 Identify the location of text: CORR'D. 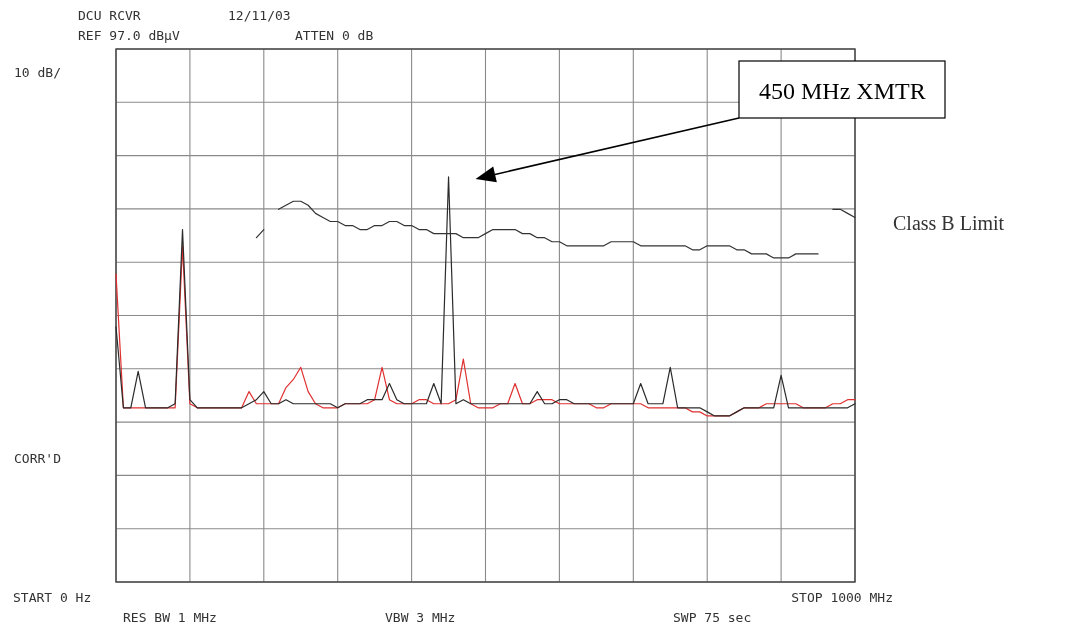
(38, 458).